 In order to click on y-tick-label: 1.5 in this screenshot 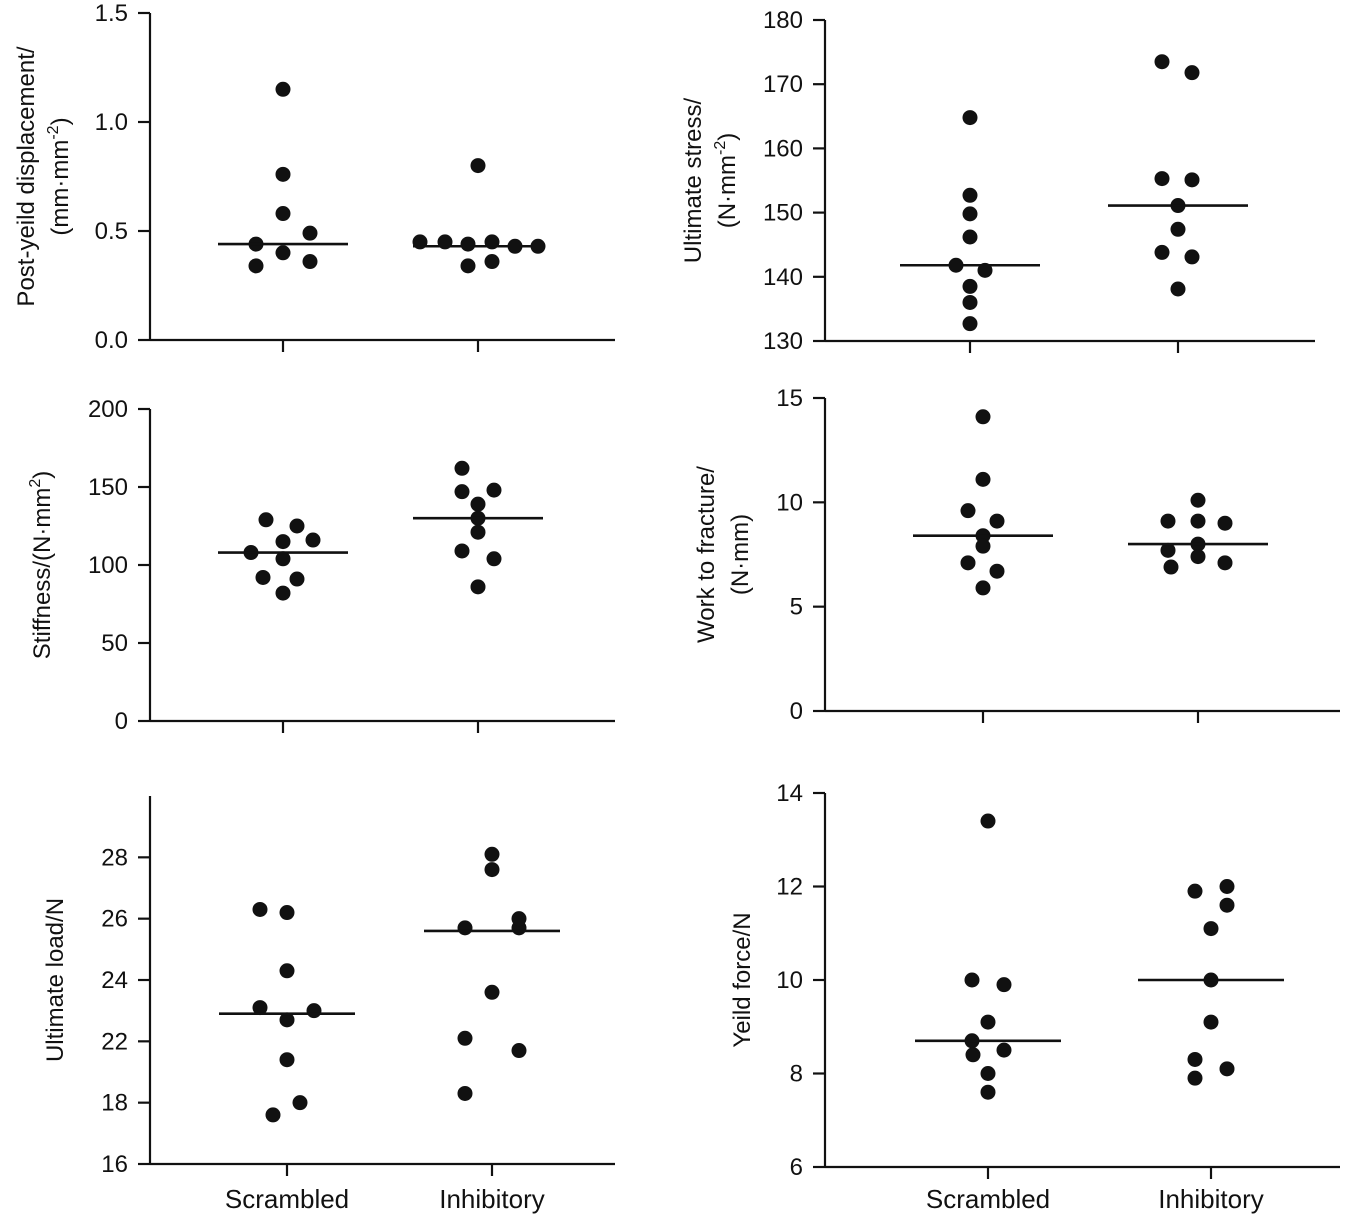, I will do `click(111, 13)`.